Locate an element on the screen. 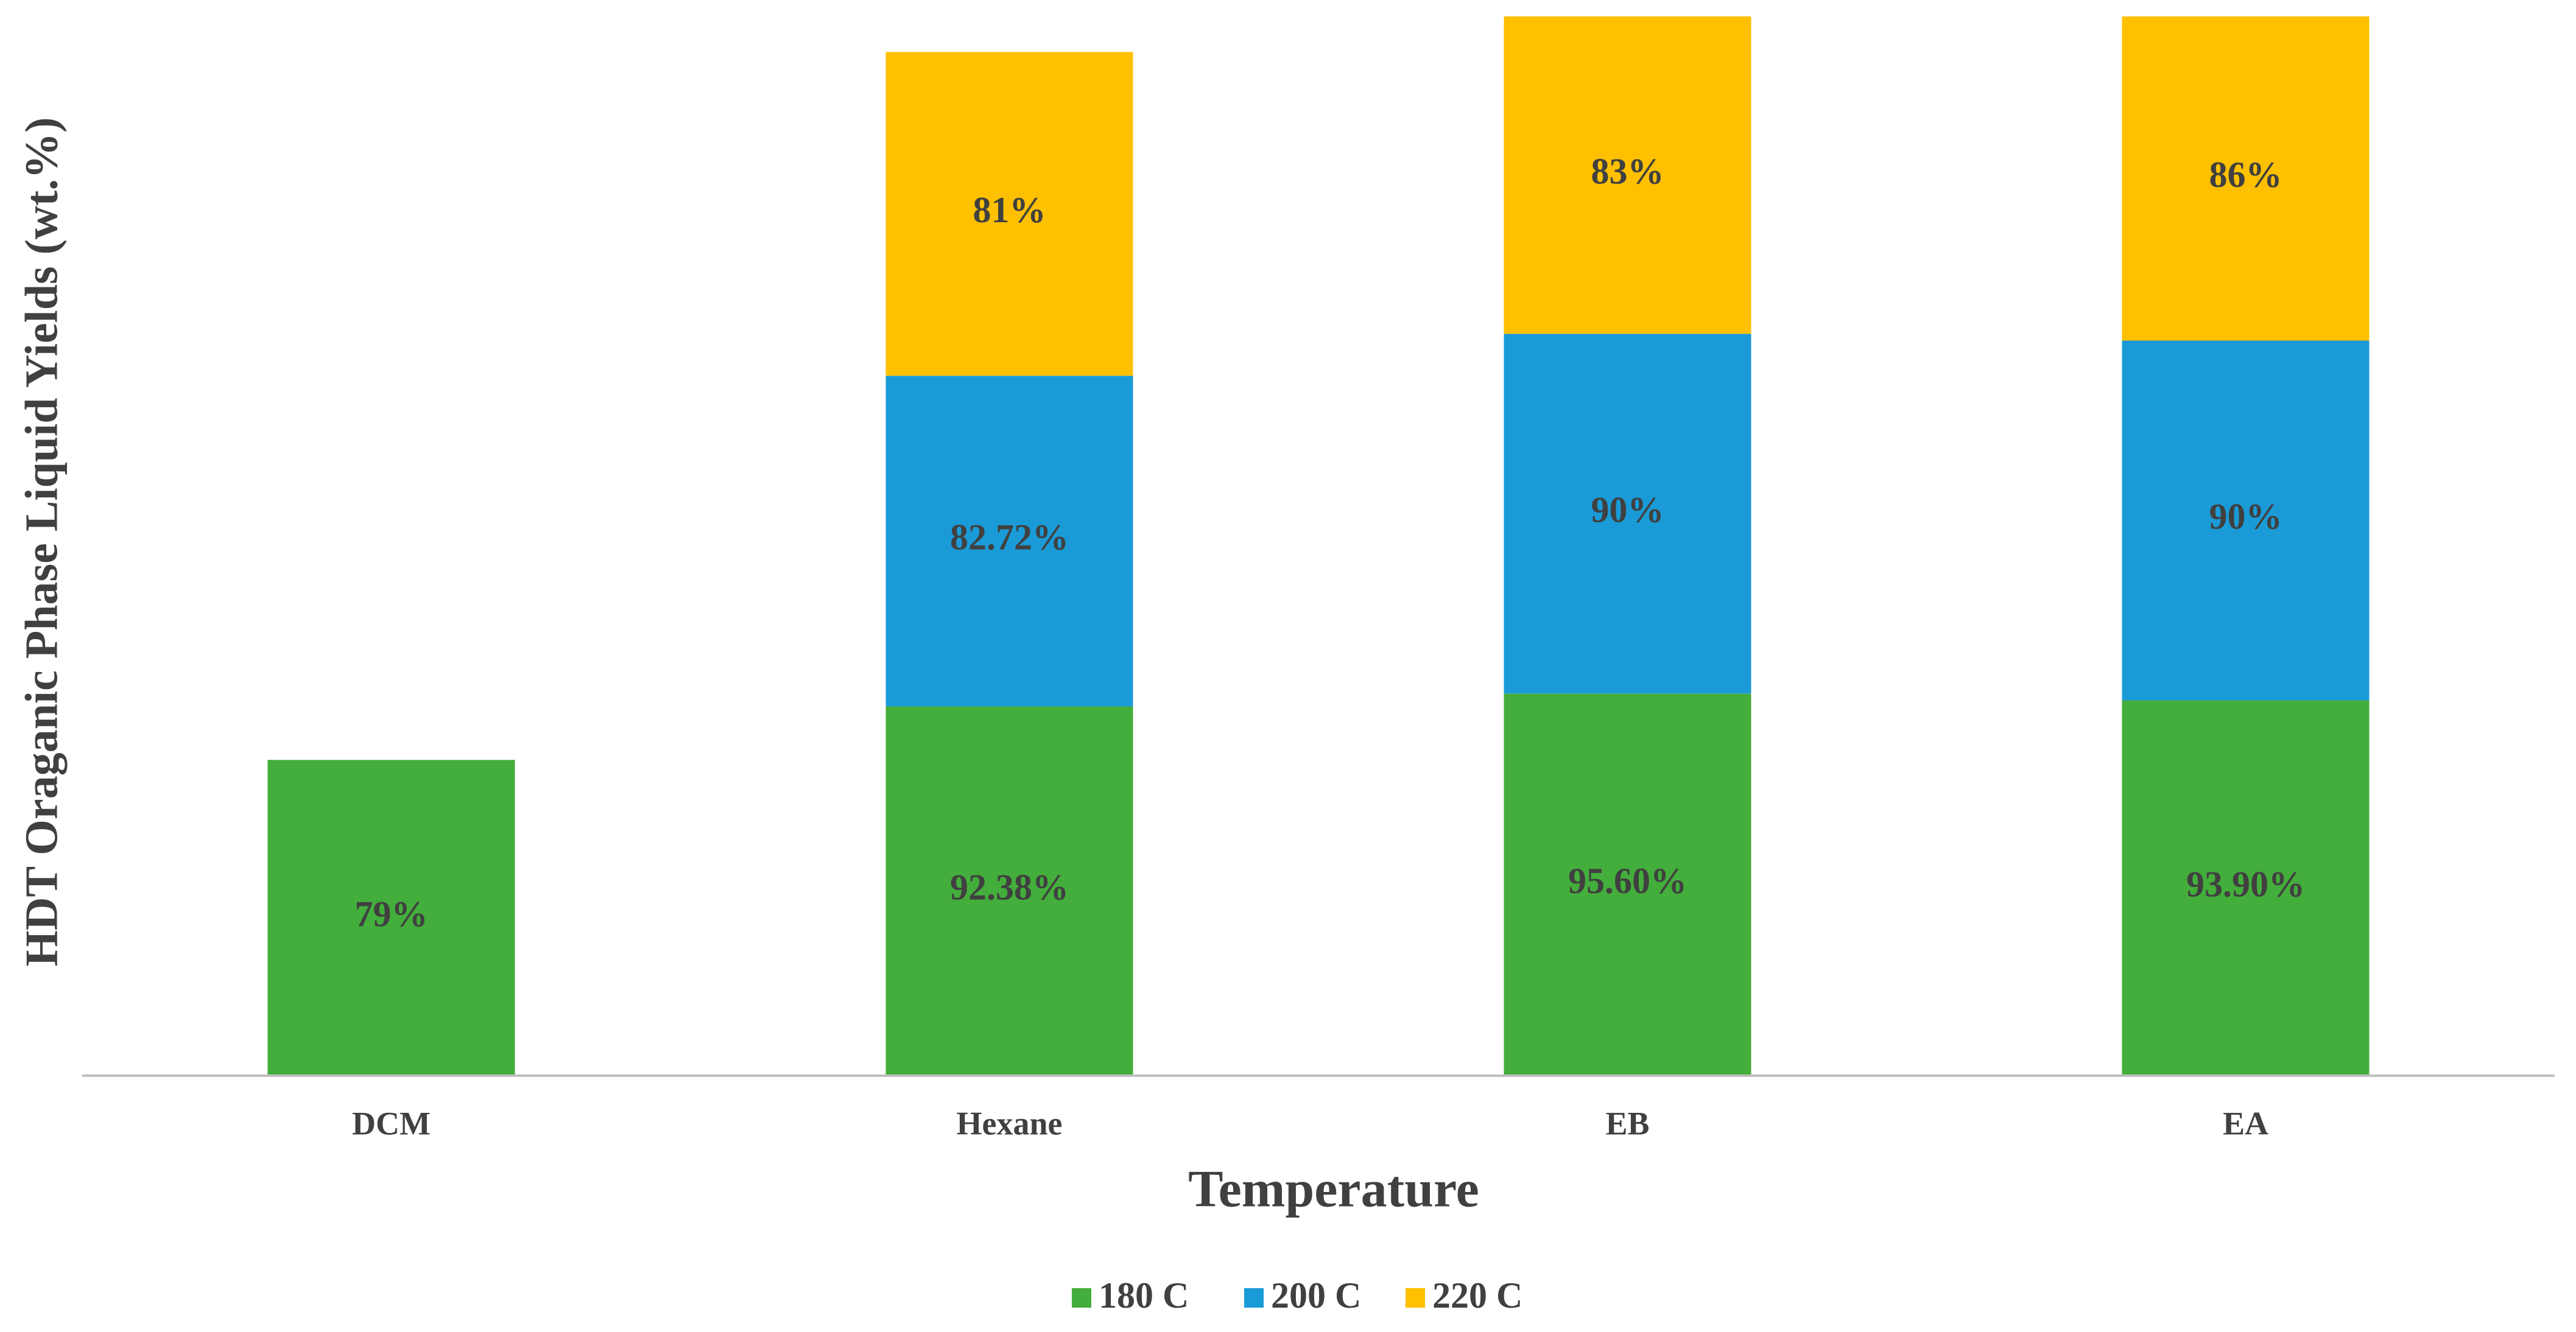 The image size is (2576, 1332). x-axis-title: Temperature is located at coordinates (1333, 1189).